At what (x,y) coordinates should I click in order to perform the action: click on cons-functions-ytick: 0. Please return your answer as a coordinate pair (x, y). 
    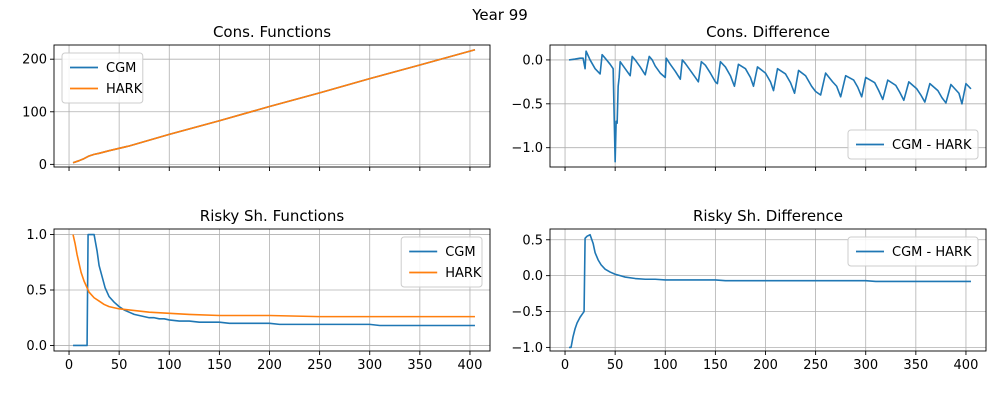
    Looking at the image, I should click on (46, 165).